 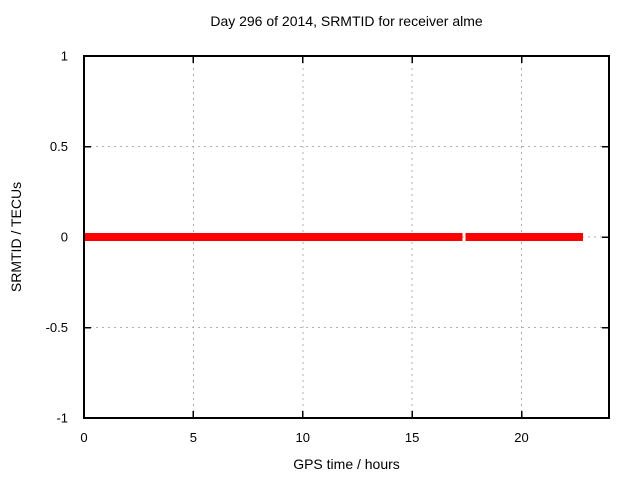 What do you see at coordinates (346, 464) in the screenshot?
I see `x-axis-title: GPS time / hours` at bounding box center [346, 464].